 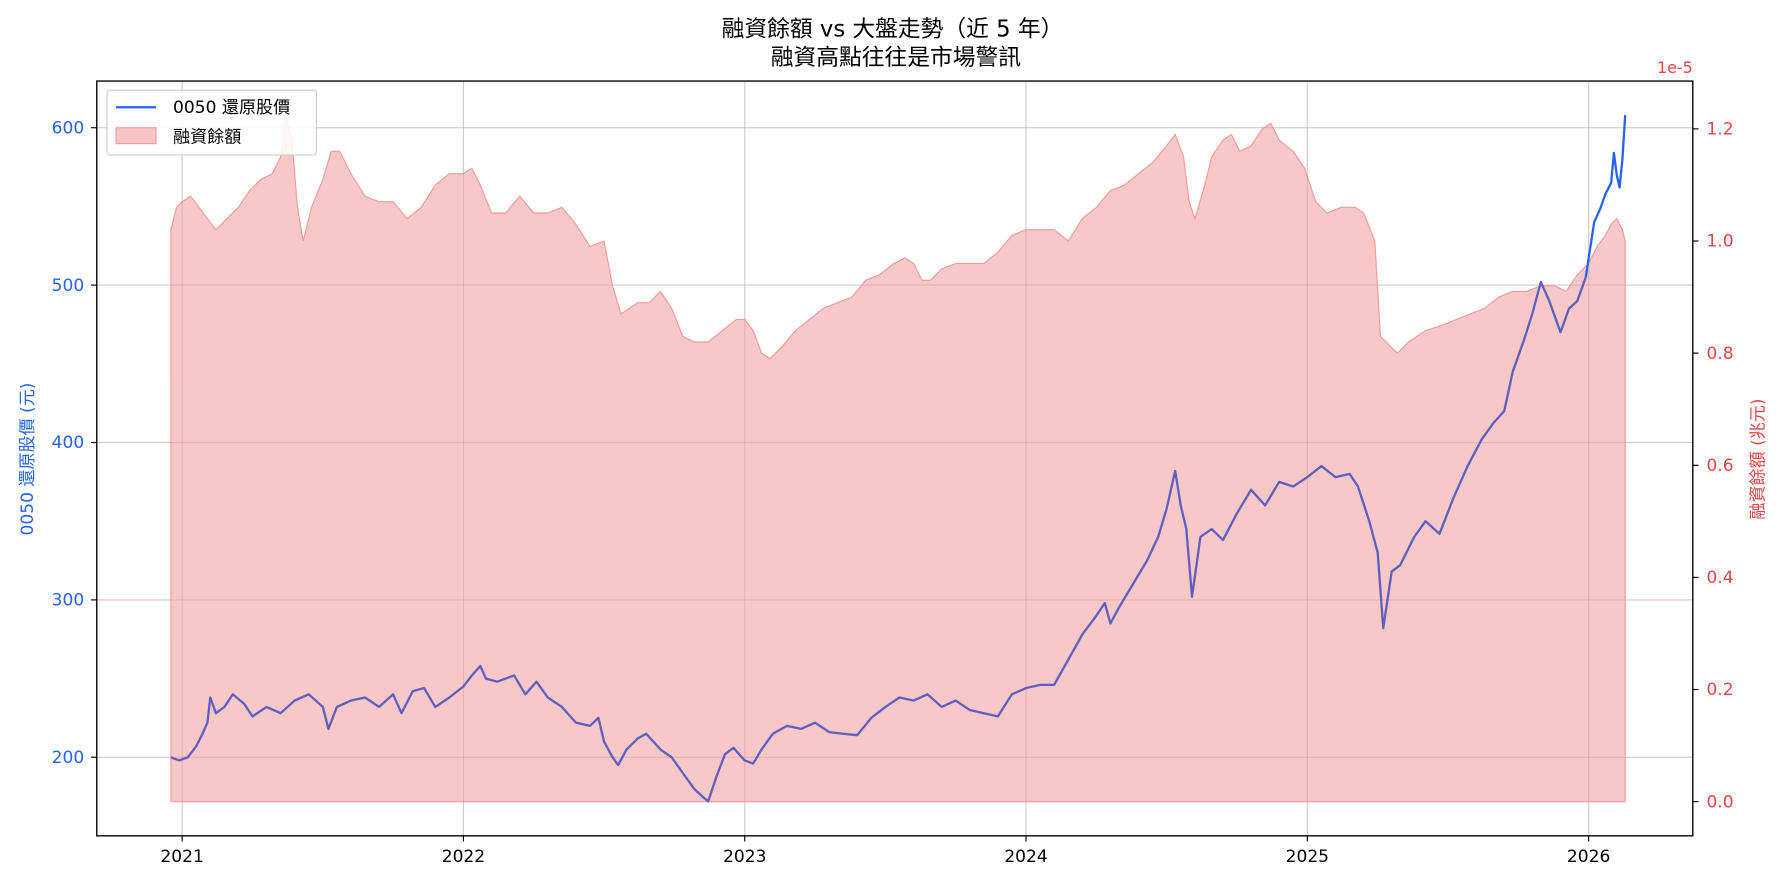 I want to click on y-right-tick-label: 1.0, so click(x=1719, y=242).